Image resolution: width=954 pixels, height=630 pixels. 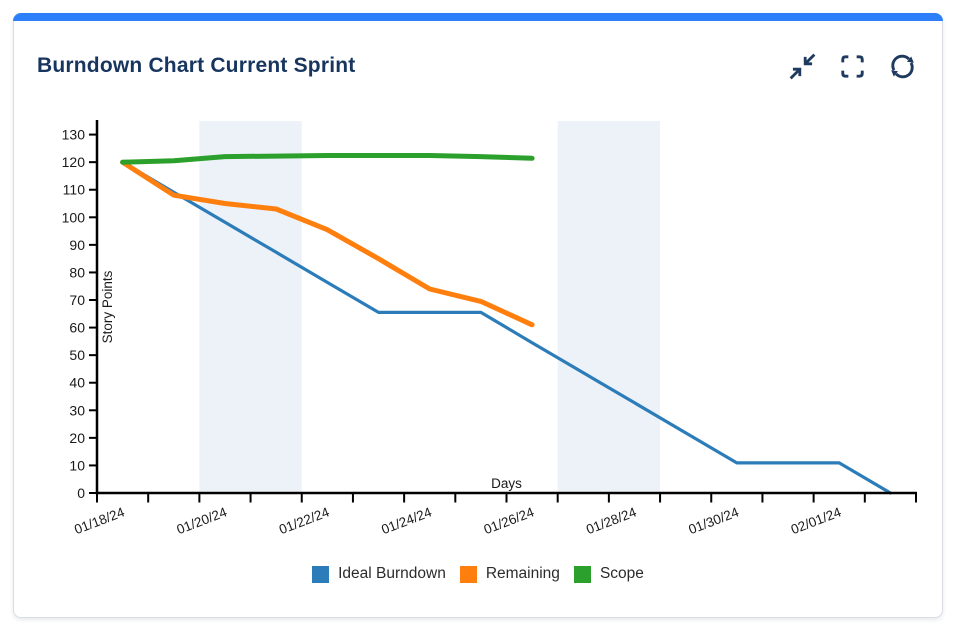 I want to click on y-tick-label: 60, so click(x=77, y=328).